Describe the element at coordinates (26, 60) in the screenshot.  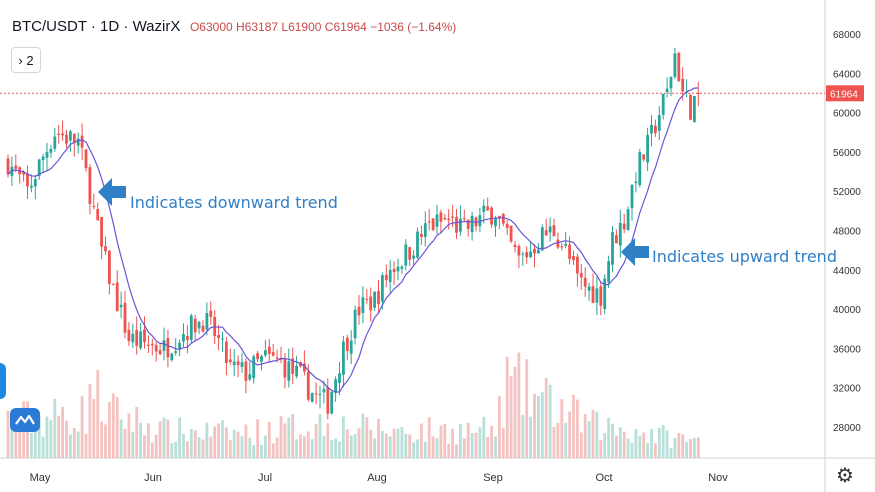
I see `indicators-toggle-button: › 2` at that location.